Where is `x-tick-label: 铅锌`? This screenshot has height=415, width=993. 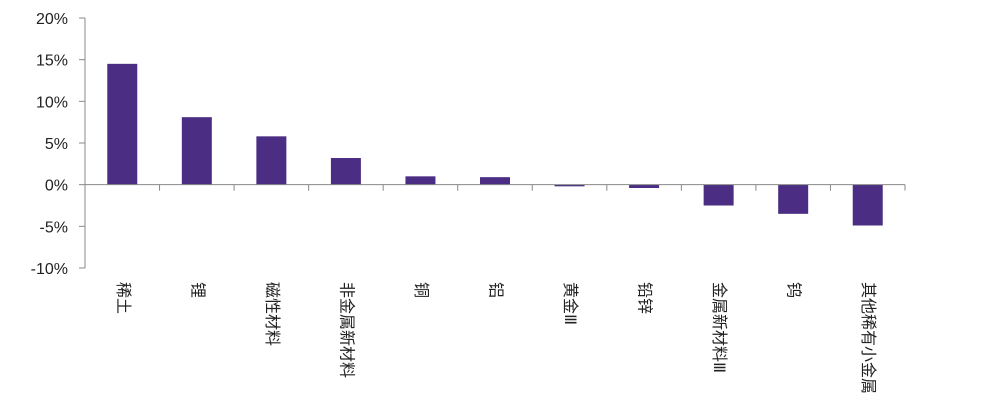
x-tick-label: 铅锌 is located at coordinates (645, 298).